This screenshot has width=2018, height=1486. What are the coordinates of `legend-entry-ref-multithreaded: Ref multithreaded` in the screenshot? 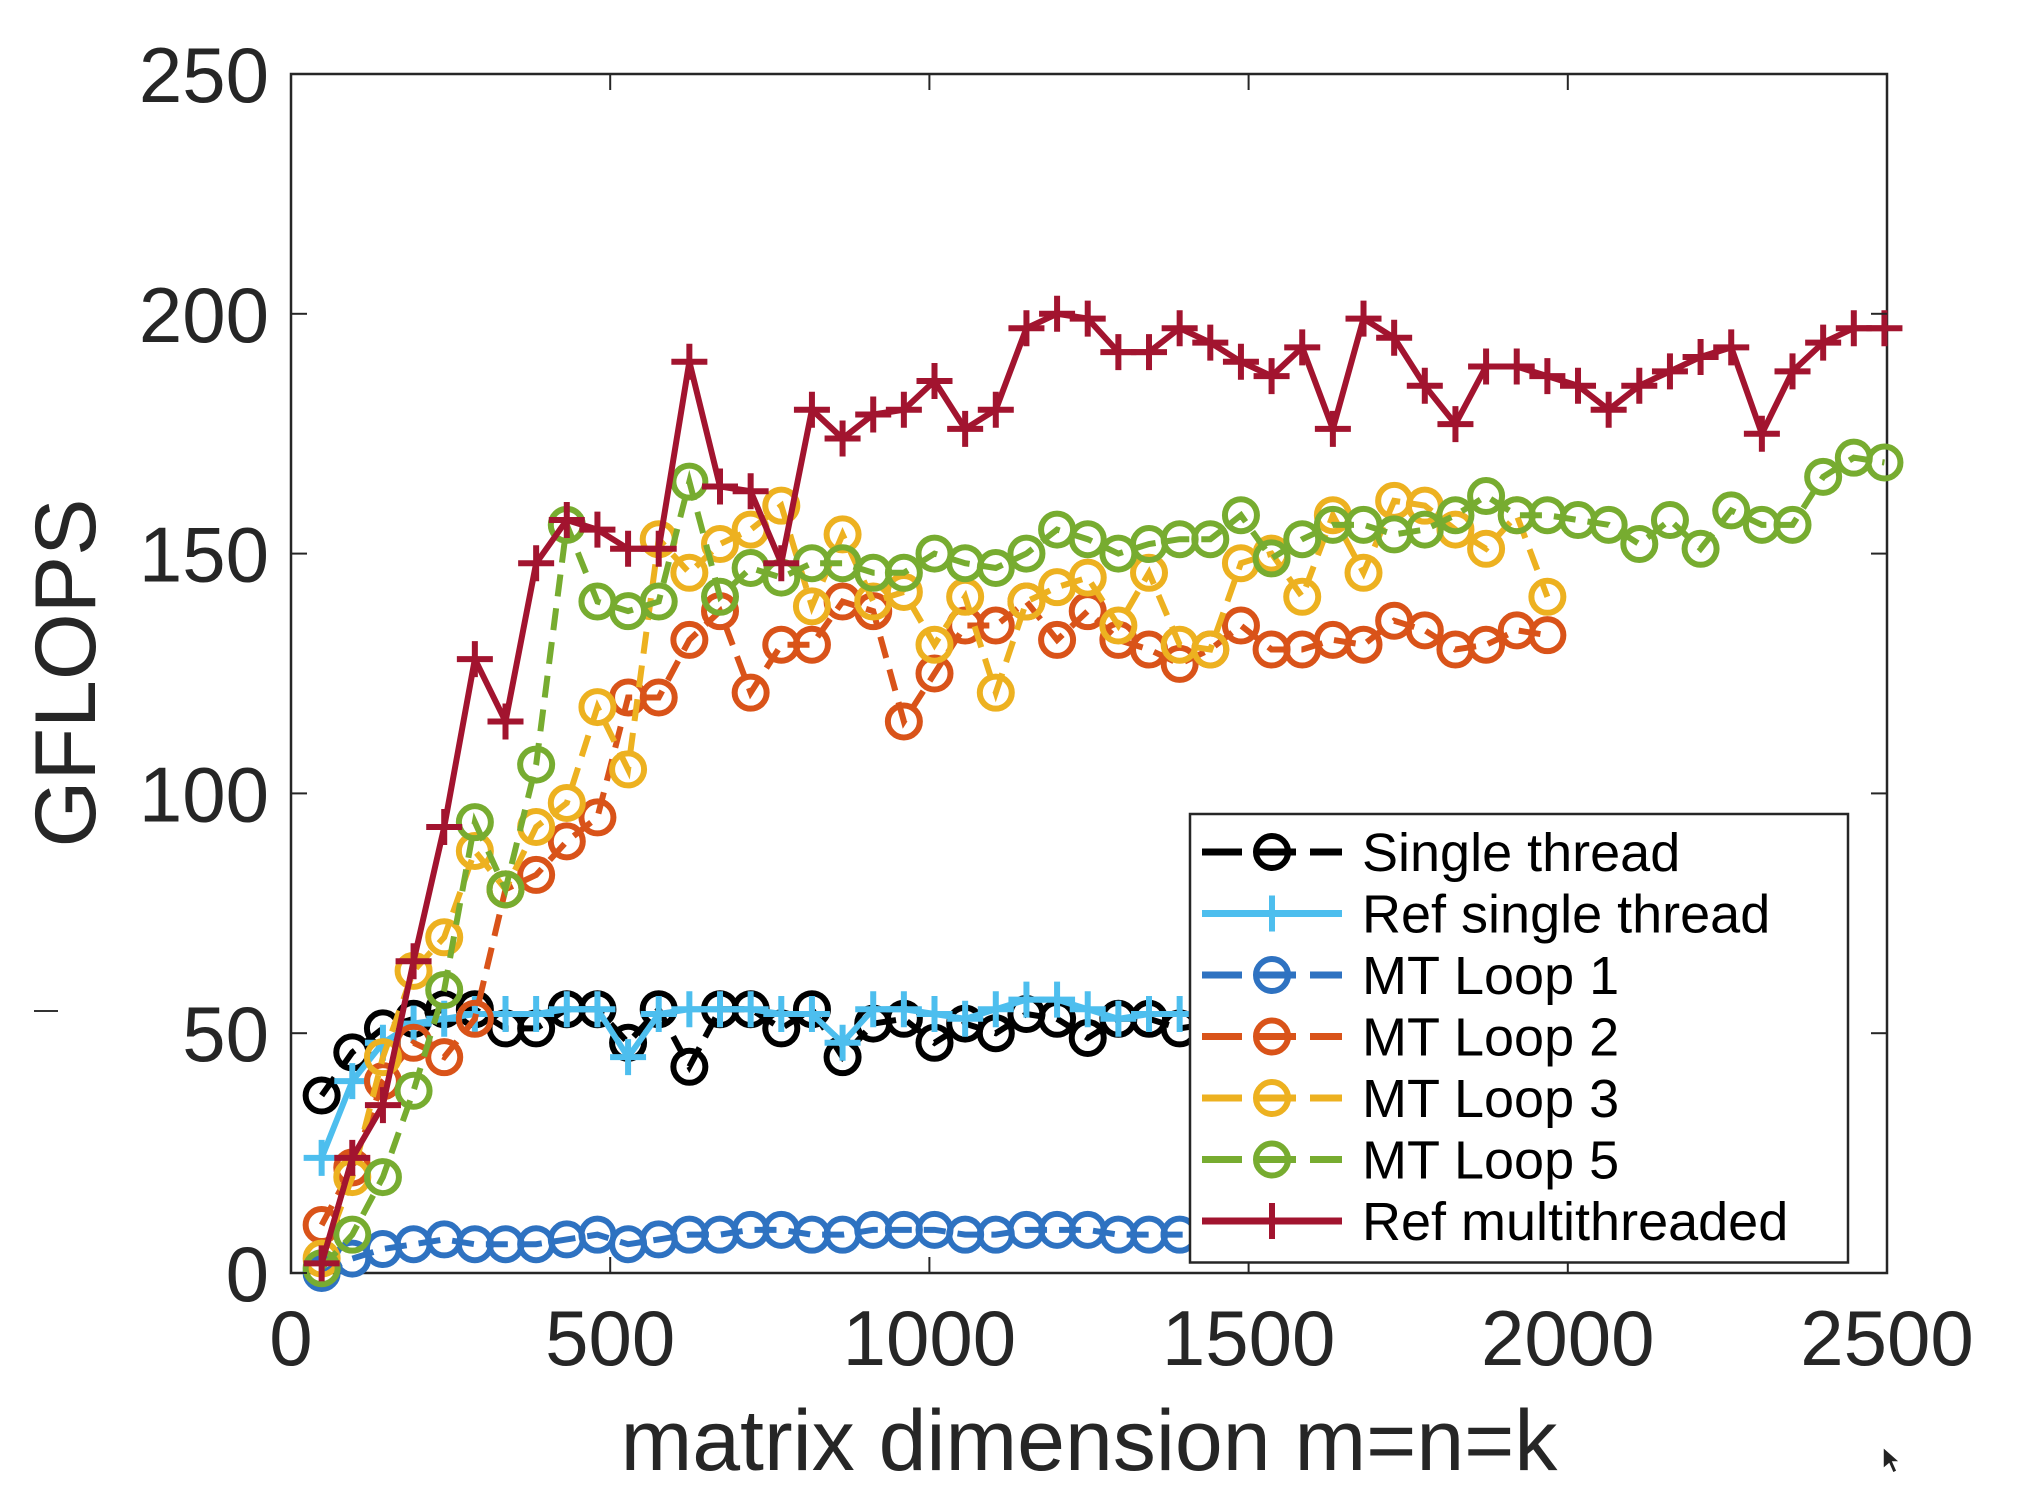 It's located at (1495, 1222).